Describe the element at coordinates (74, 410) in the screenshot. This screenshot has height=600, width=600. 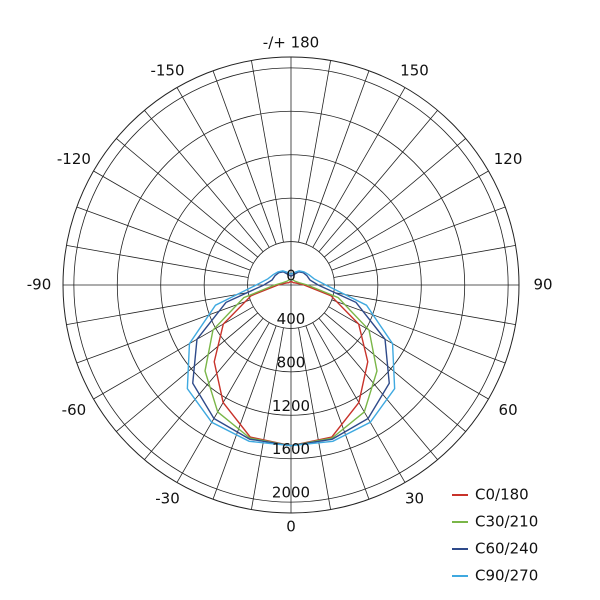
I see `angle-label: -60` at that location.